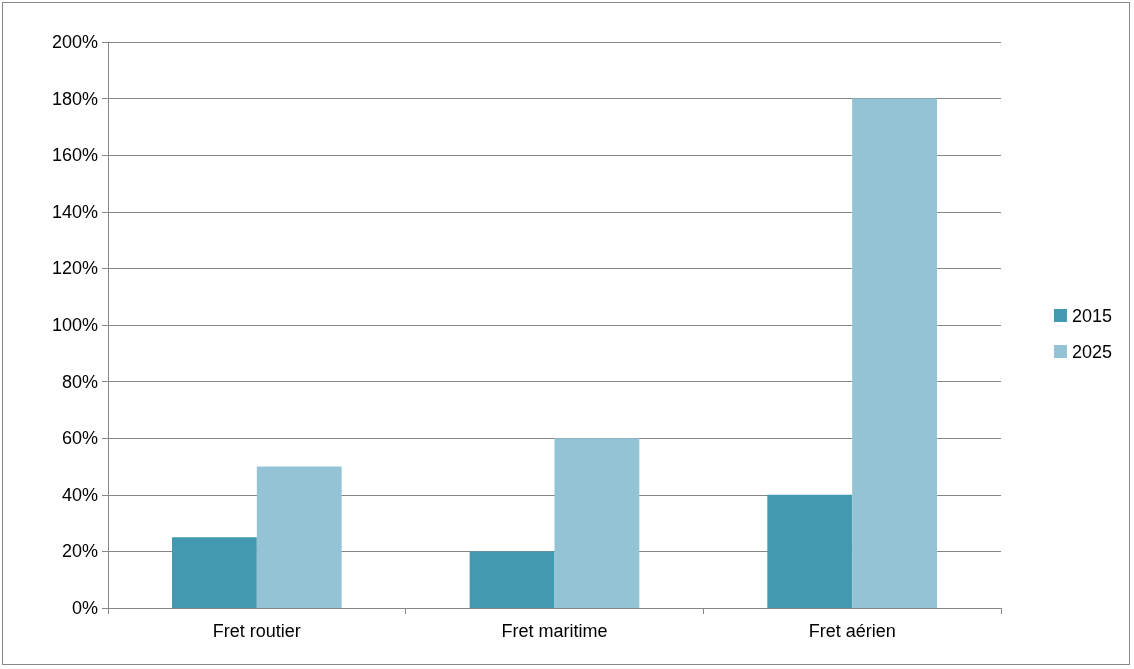  What do you see at coordinates (74, 325) in the screenshot?
I see `y-tick-label: 100%` at bounding box center [74, 325].